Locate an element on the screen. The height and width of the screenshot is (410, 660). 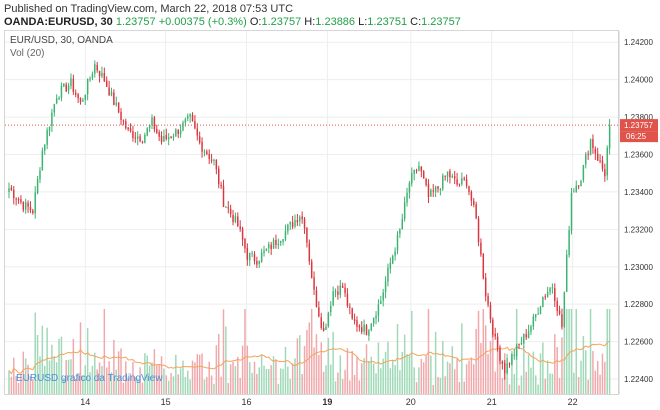
x-tick-label: 21 is located at coordinates (492, 402).